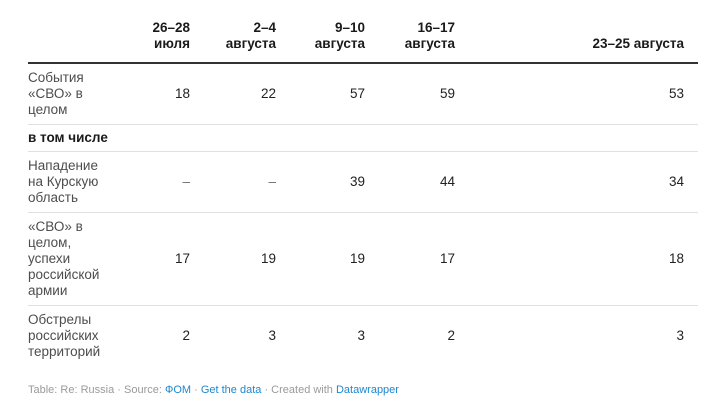 This screenshot has width=726, height=411. What do you see at coordinates (144, 390) in the screenshot?
I see `footer-source-prefix: Source:` at bounding box center [144, 390].